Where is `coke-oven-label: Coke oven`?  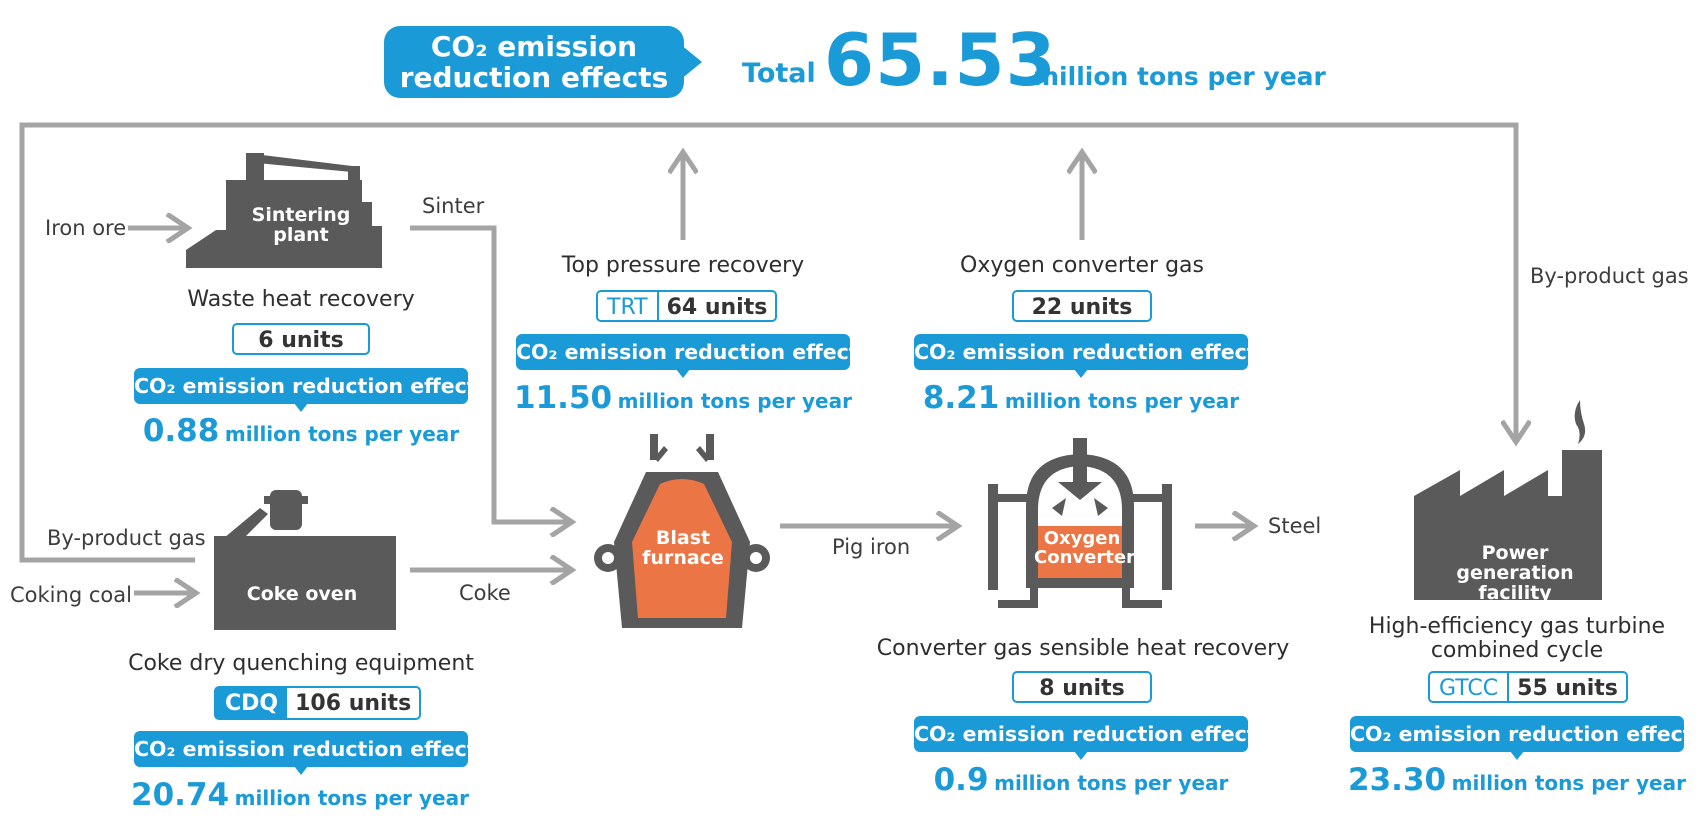 coke-oven-label: Coke oven is located at coordinates (302, 594).